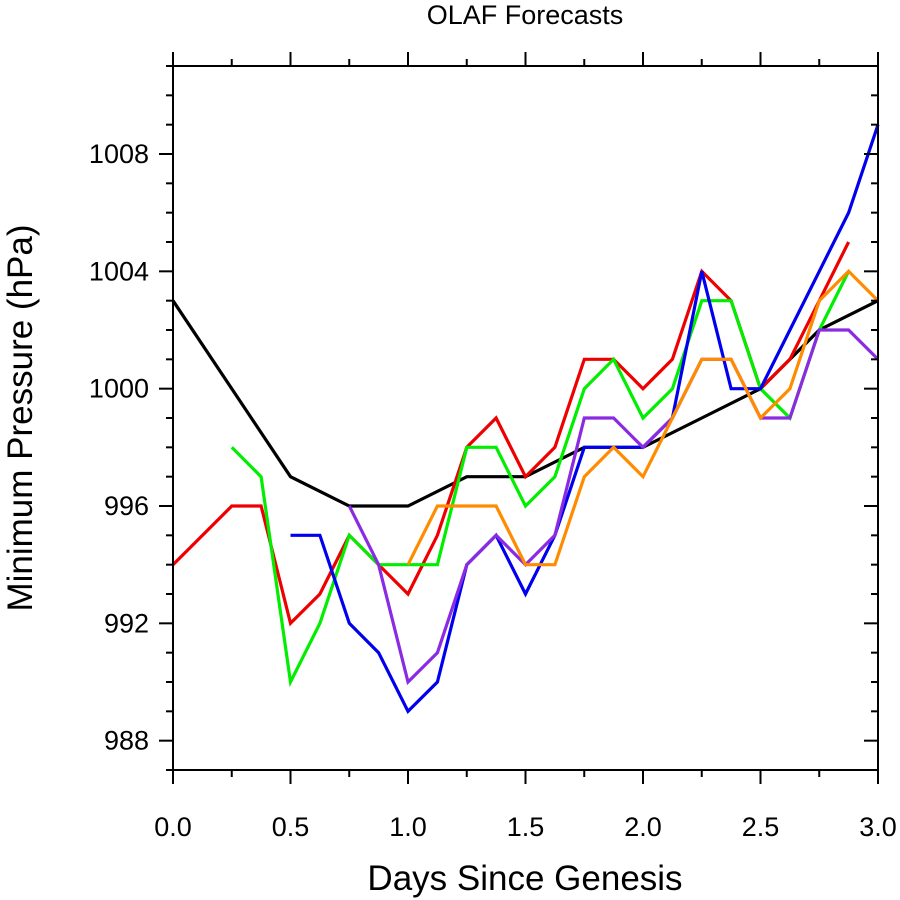 The width and height of the screenshot is (900, 900). I want to click on x-tick-label: 1.5, so click(526, 827).